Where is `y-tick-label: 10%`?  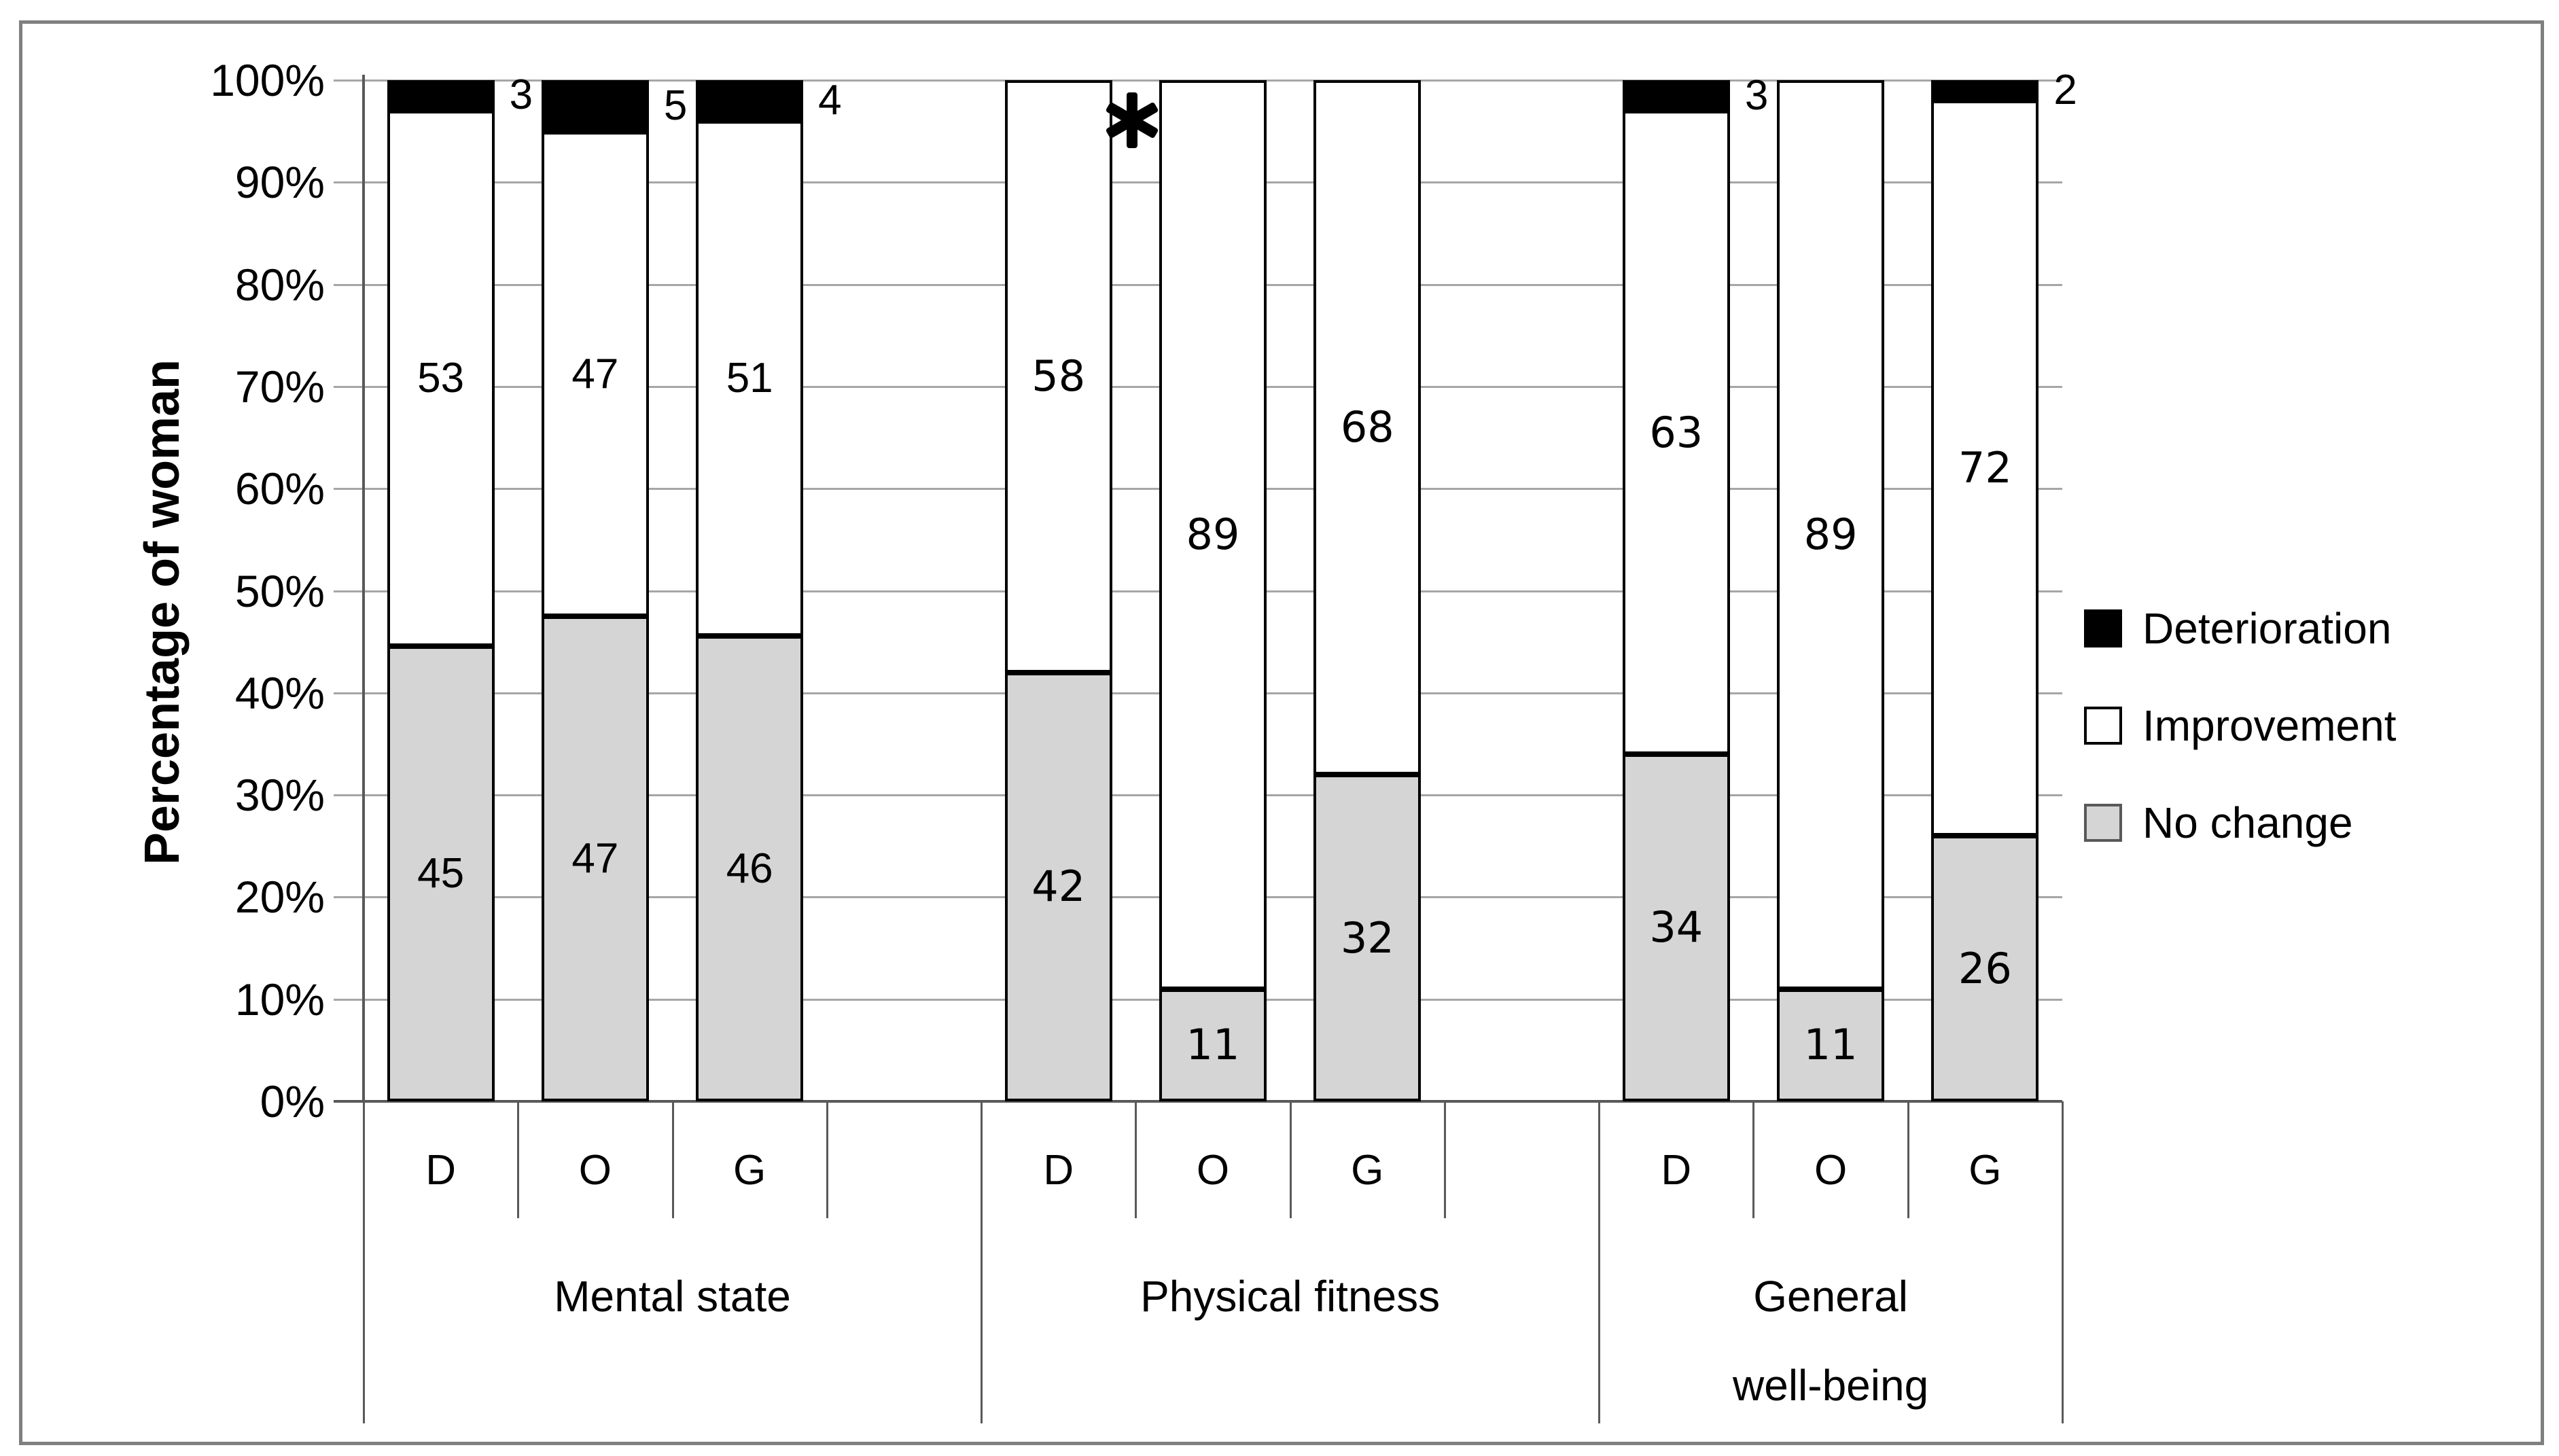
y-tick-label: 10% is located at coordinates (279, 1000).